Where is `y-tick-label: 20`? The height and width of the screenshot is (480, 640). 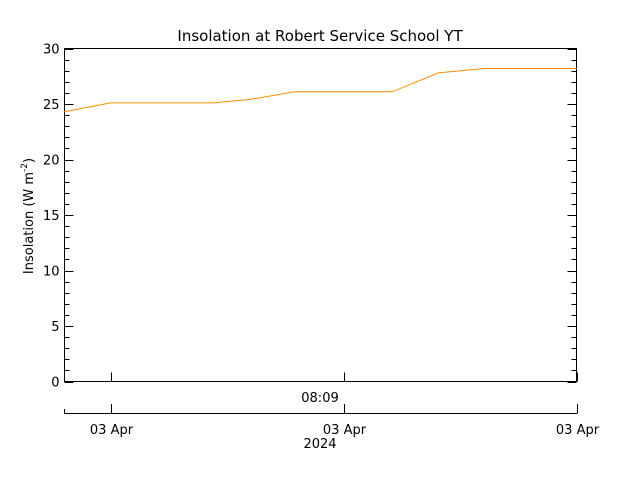 y-tick-label: 20 is located at coordinates (51, 161).